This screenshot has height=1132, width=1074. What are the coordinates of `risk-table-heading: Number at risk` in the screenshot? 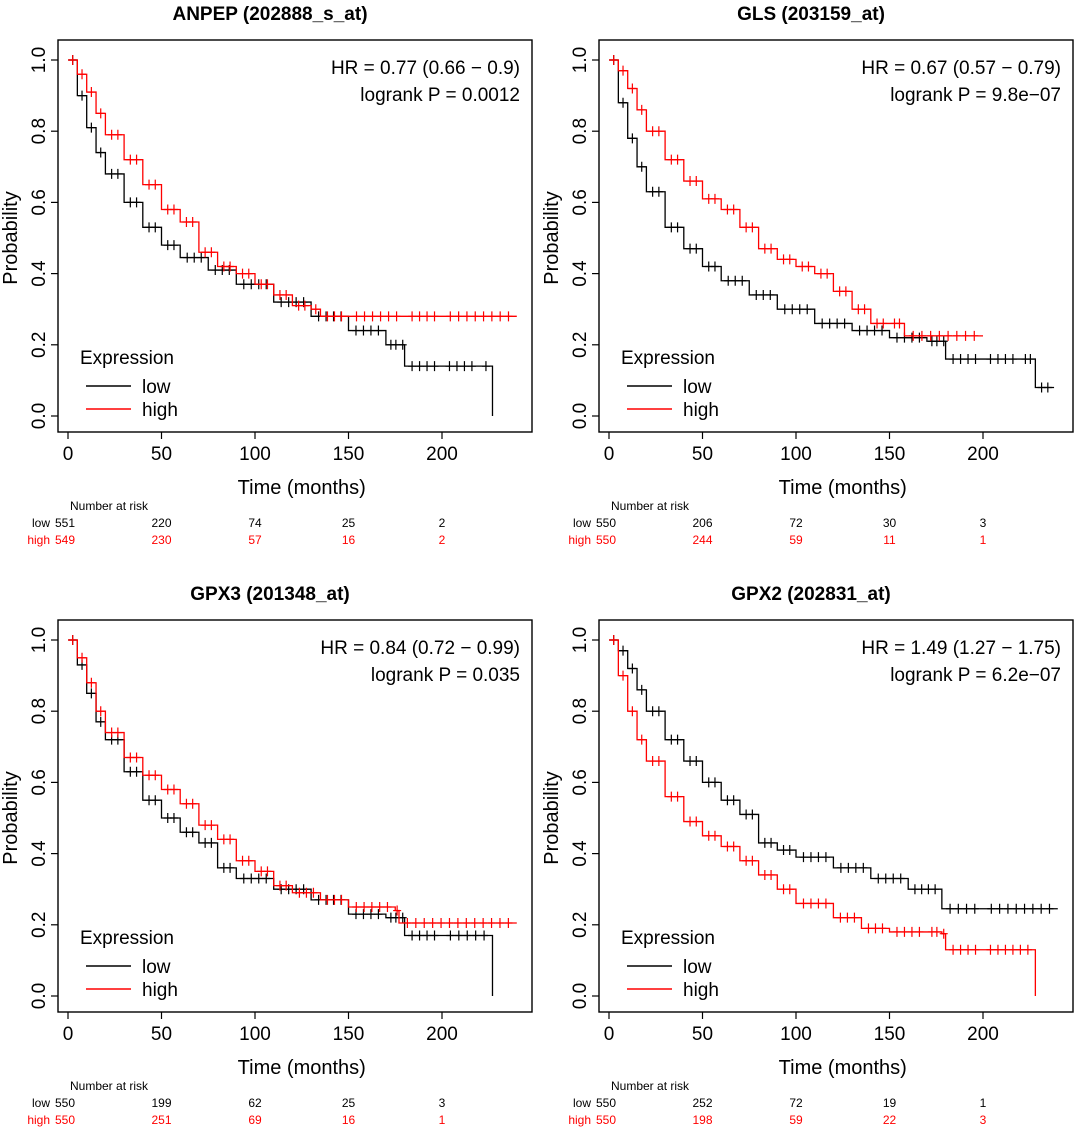 It's located at (650, 506).